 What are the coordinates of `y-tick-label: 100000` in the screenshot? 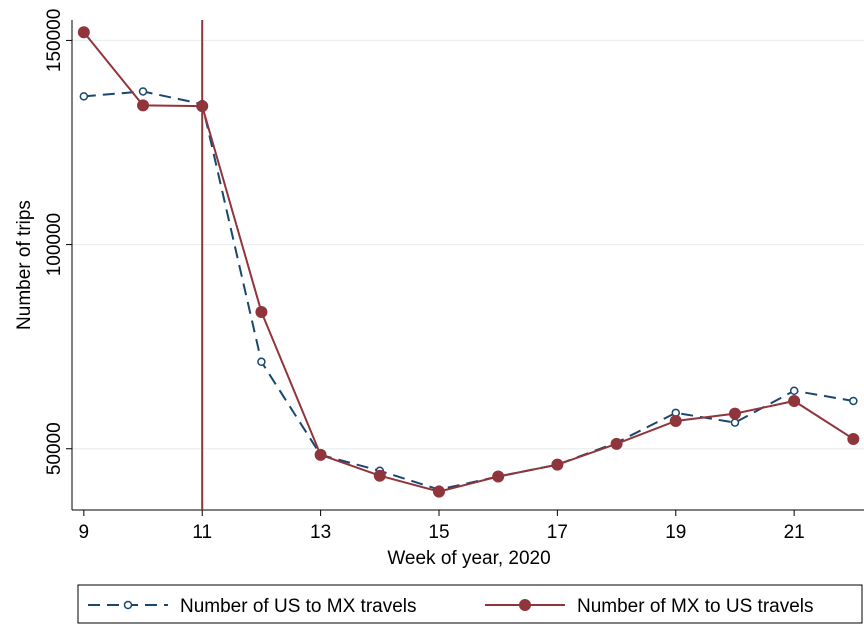 It's located at (54, 244).